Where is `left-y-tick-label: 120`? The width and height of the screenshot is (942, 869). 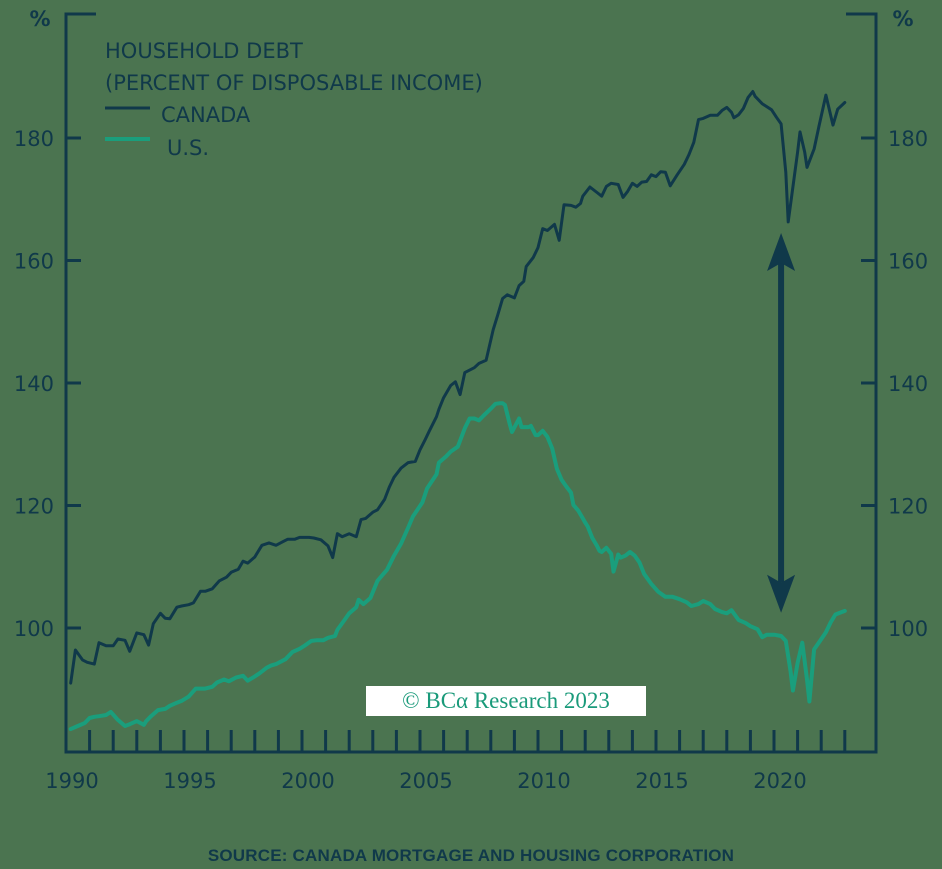
left-y-tick-label: 120 is located at coordinates (34, 507).